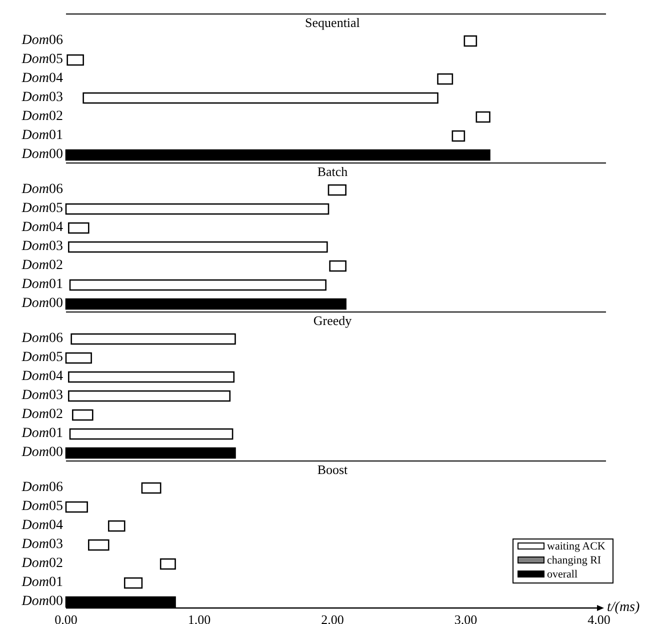 The image size is (646, 624). I want to click on x-tick-label: 3.00, so click(466, 618).